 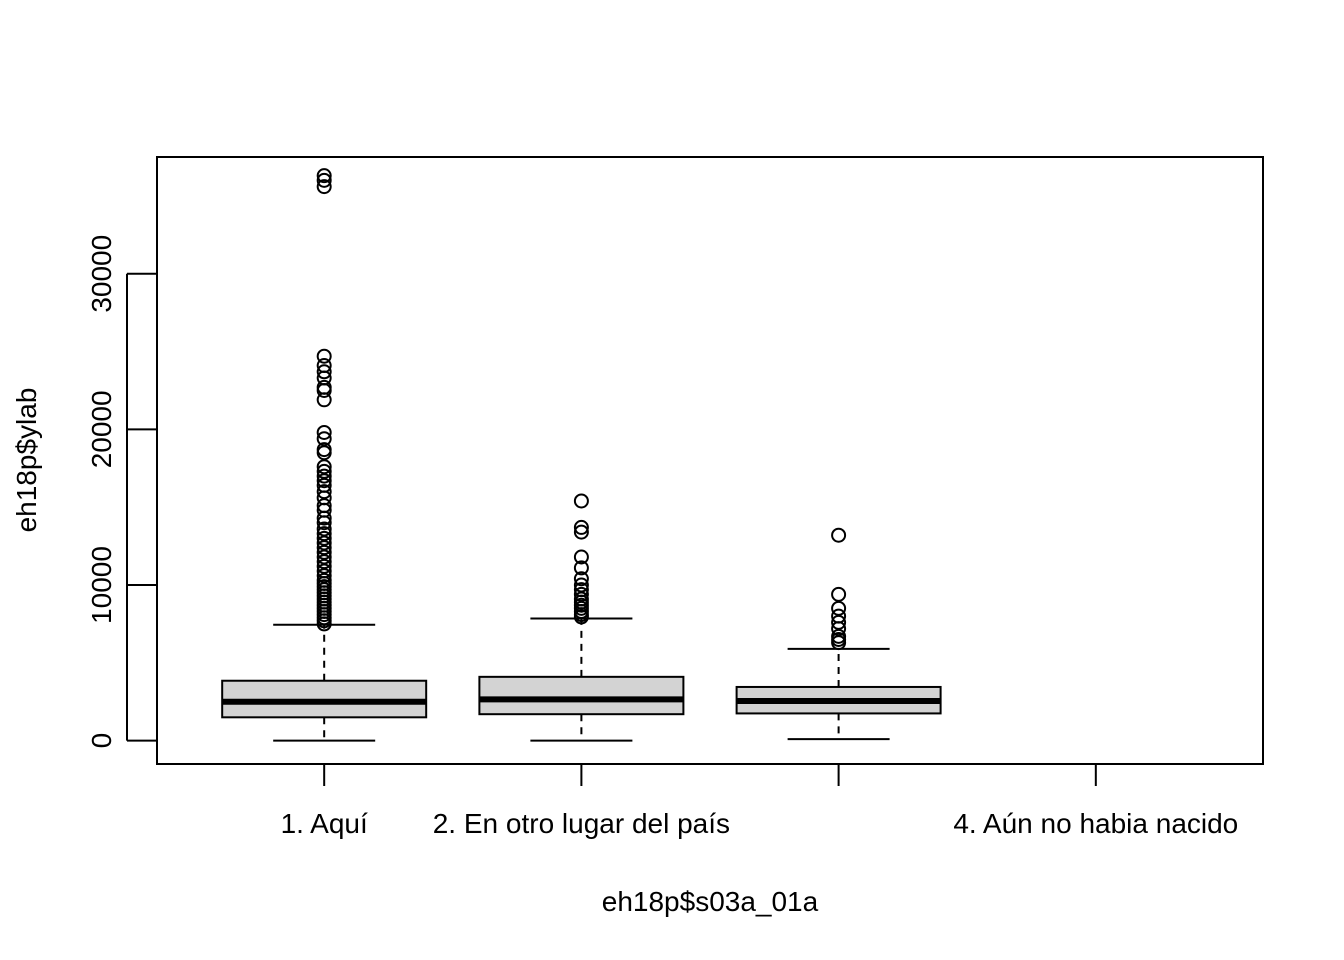 What do you see at coordinates (581, 695) in the screenshot?
I see `iqr-box` at bounding box center [581, 695].